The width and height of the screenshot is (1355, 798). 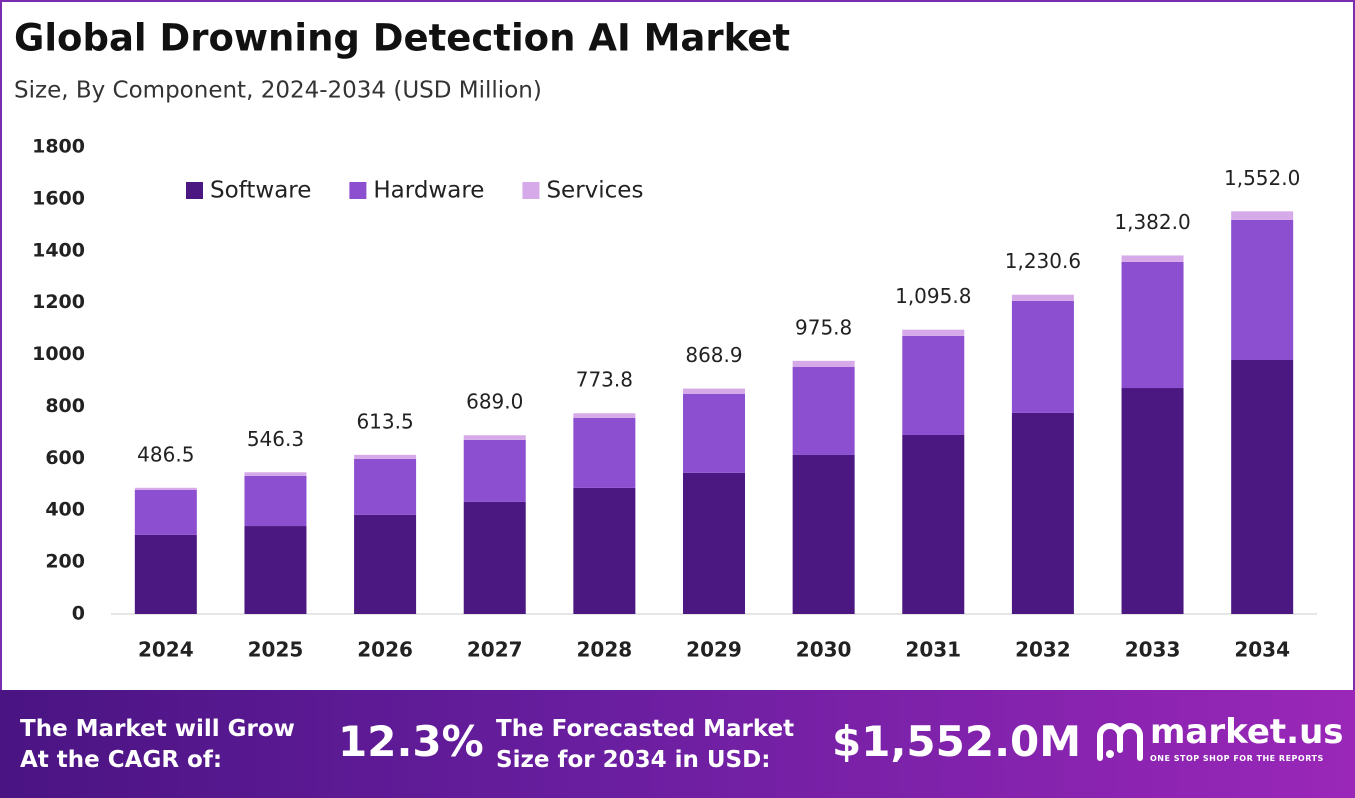 What do you see at coordinates (384, 421) in the screenshot?
I see `total-label: 613.5` at bounding box center [384, 421].